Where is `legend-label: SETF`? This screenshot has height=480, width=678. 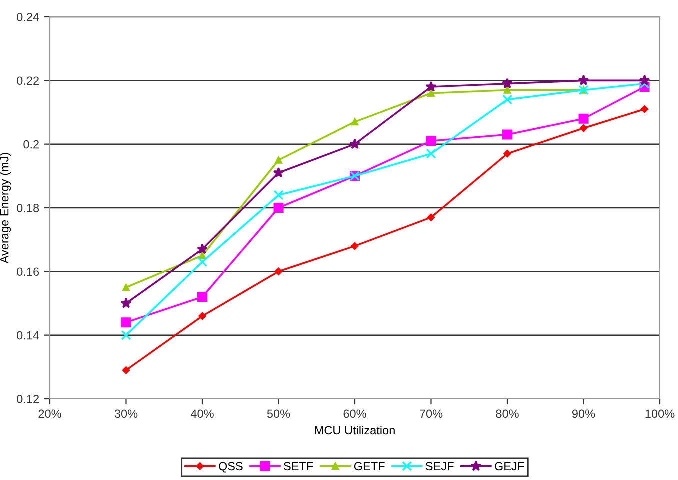
legend-label: SETF is located at coordinates (299, 466).